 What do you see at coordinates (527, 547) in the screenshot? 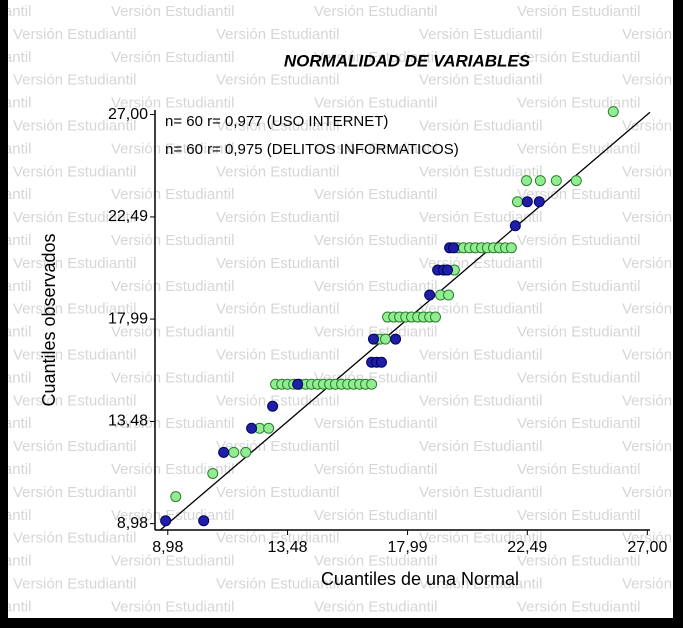
I see `x-tick-label: 22,49` at bounding box center [527, 547].